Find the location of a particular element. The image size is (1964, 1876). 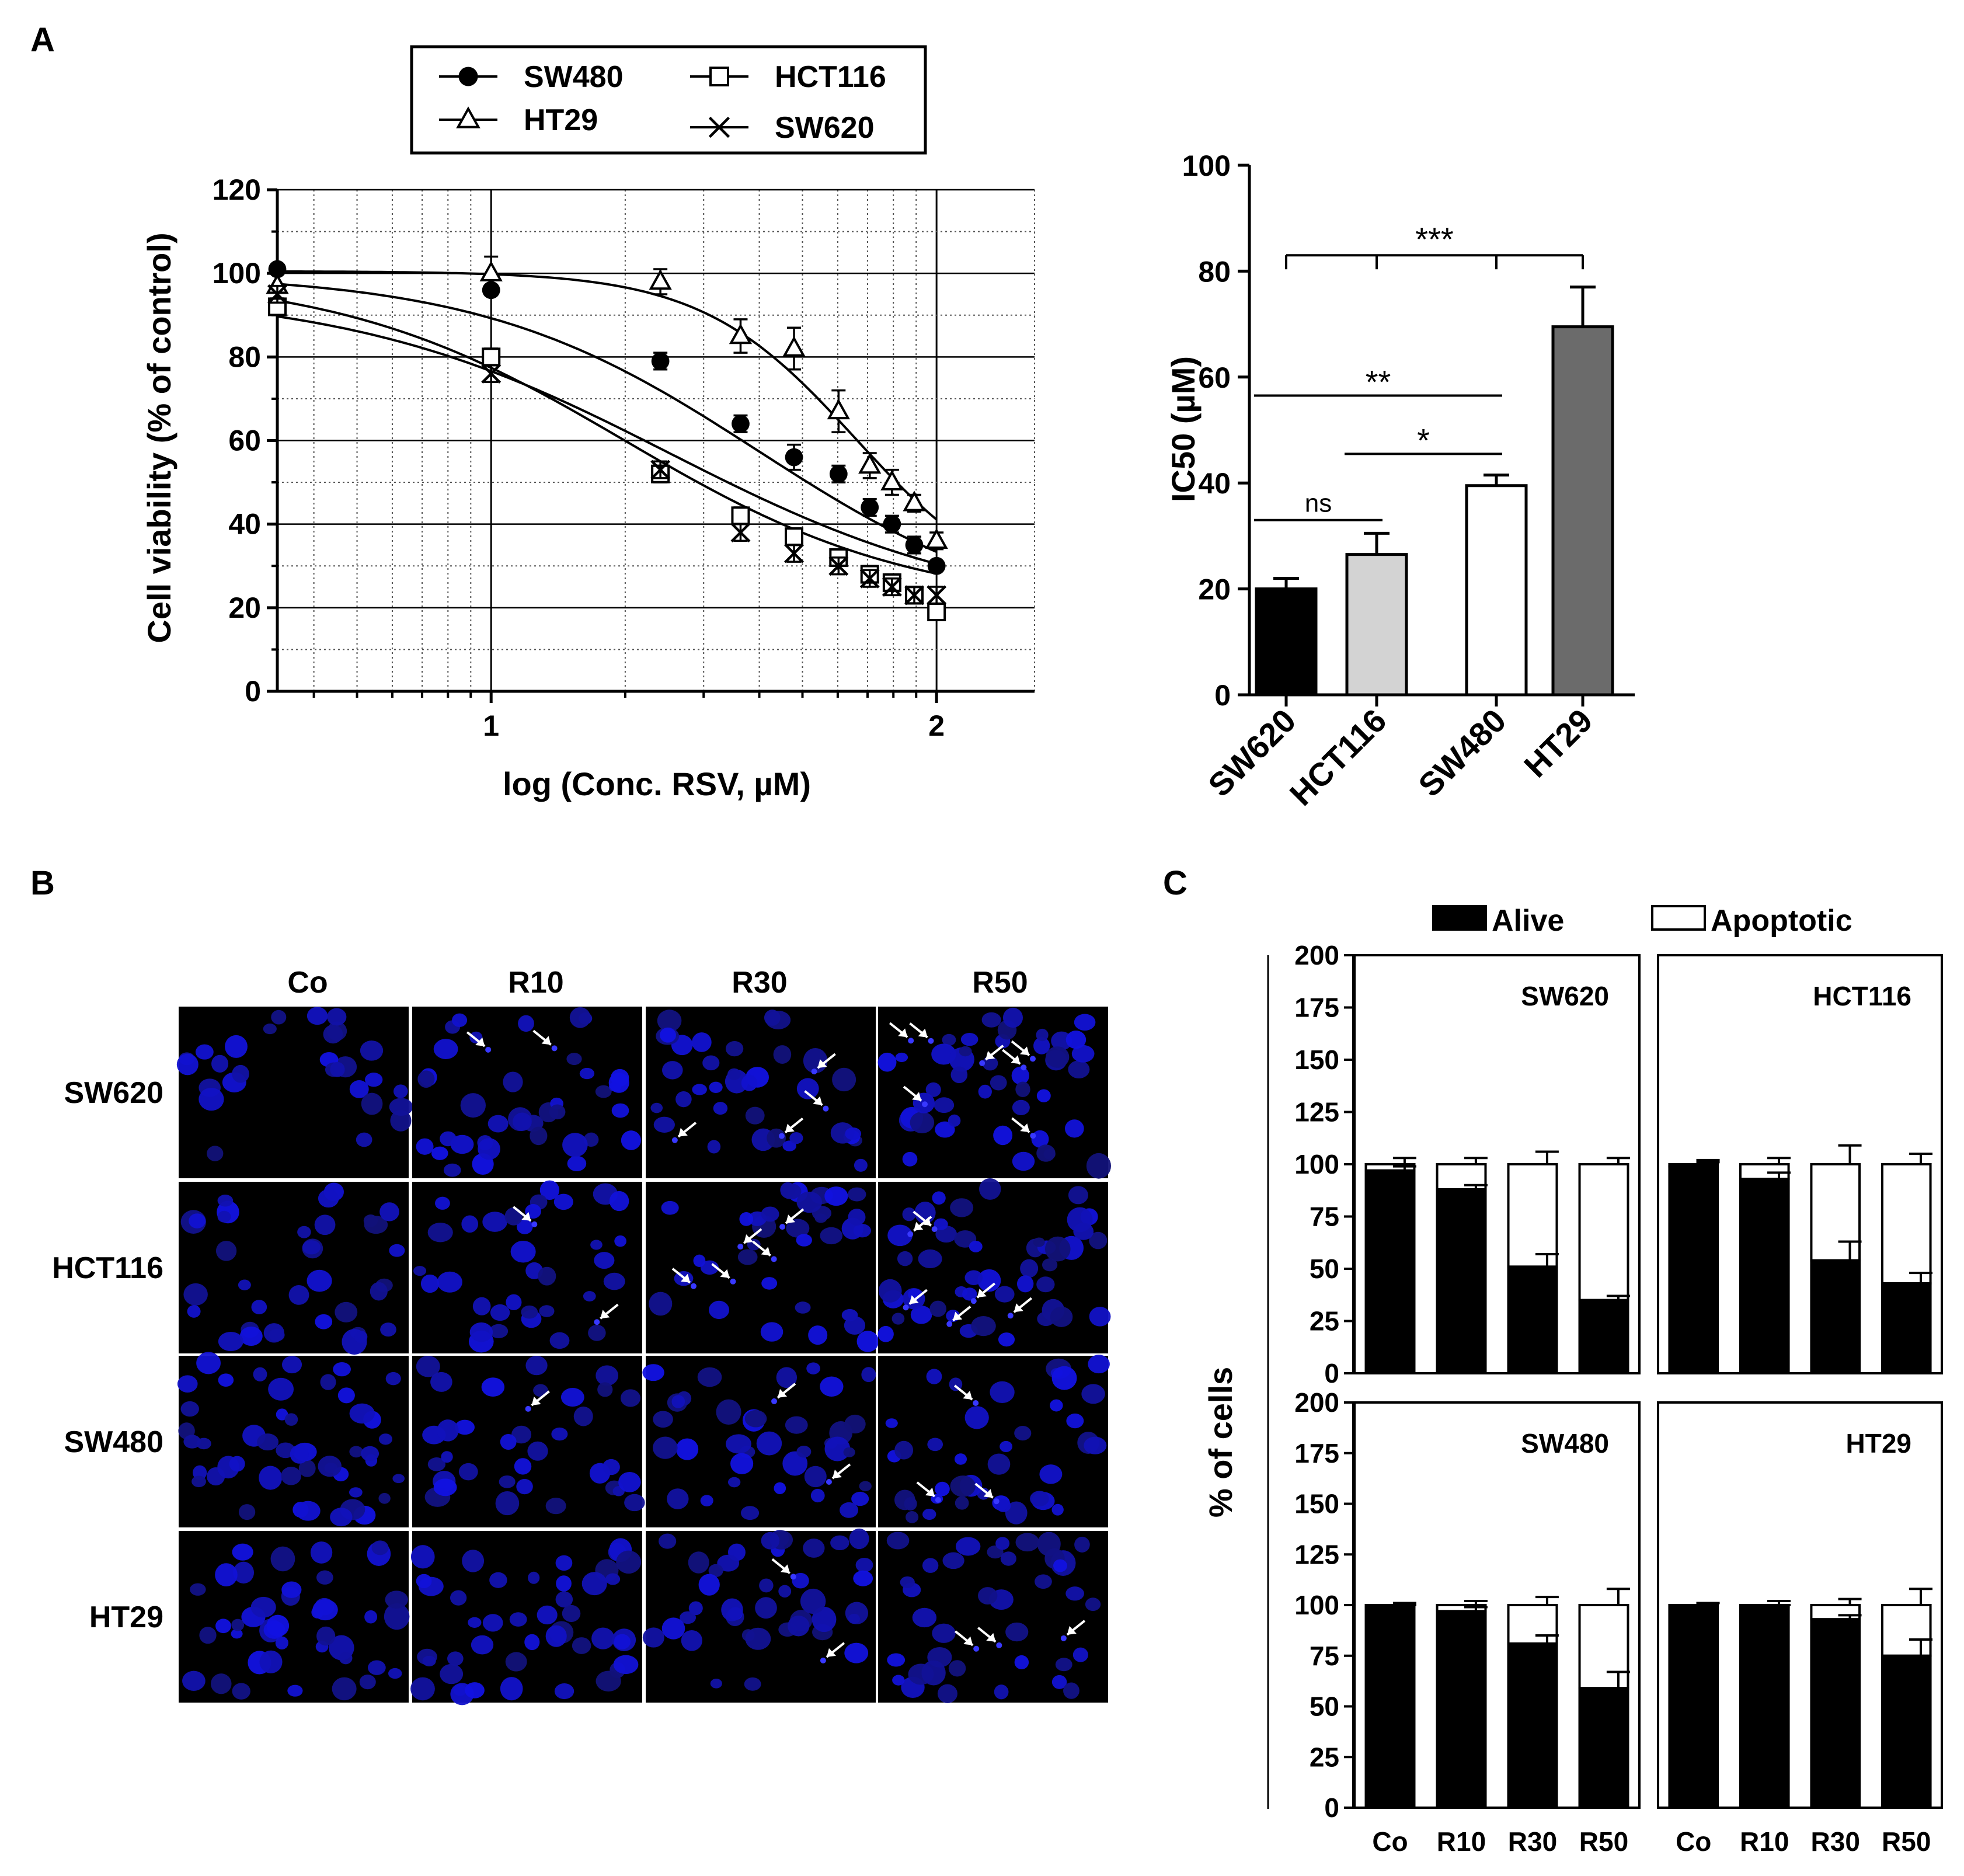

apoptosis-y-tick-label: 50 is located at coordinates (1324, 1706).